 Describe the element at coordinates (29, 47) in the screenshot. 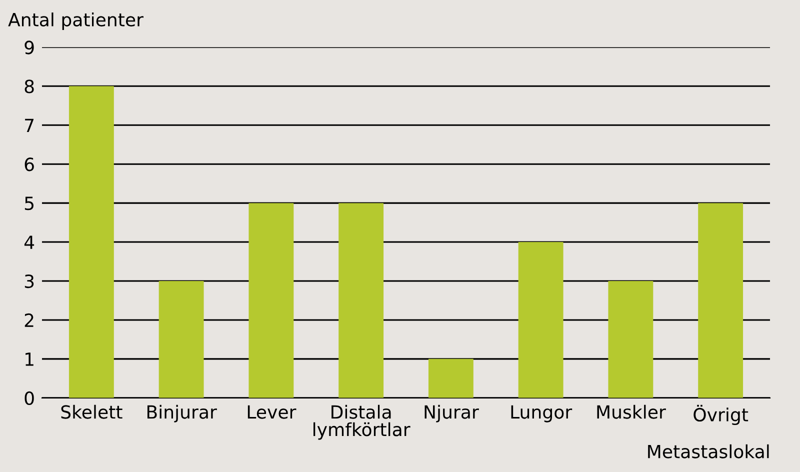

I see `y-tick-label: 9` at that location.